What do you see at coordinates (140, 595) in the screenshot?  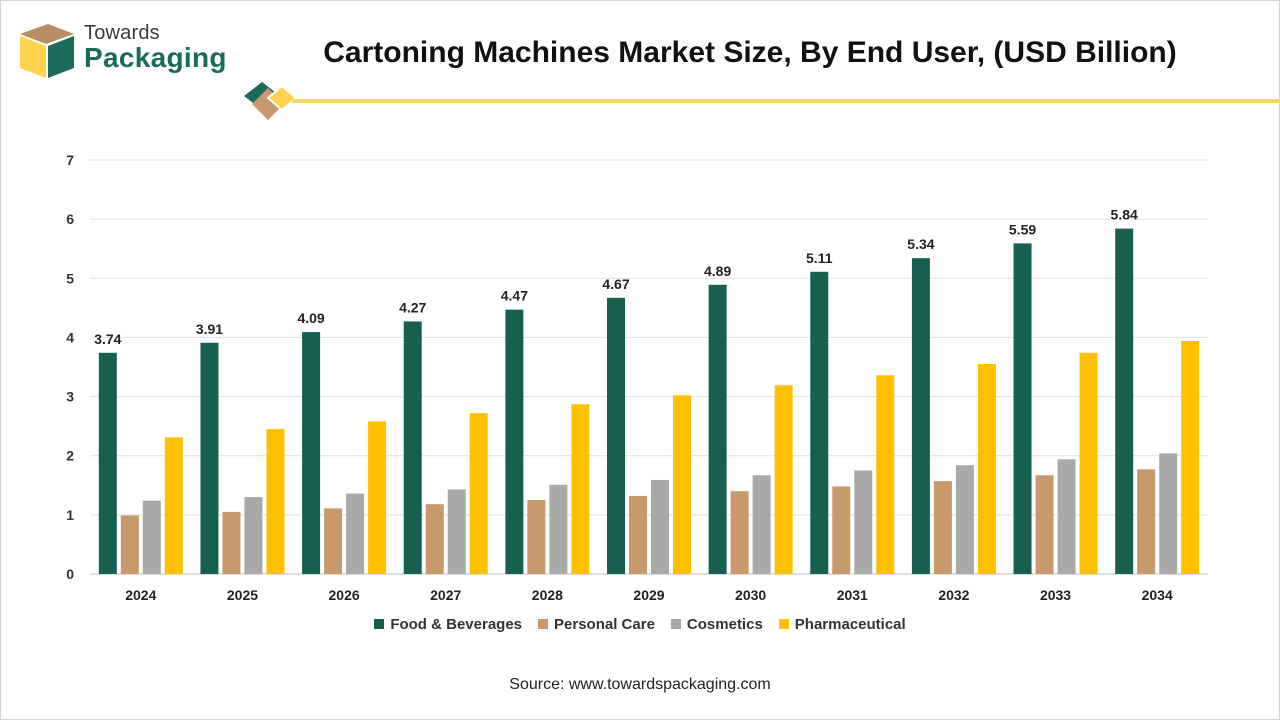 I see `x-tick-label: 2024` at bounding box center [140, 595].